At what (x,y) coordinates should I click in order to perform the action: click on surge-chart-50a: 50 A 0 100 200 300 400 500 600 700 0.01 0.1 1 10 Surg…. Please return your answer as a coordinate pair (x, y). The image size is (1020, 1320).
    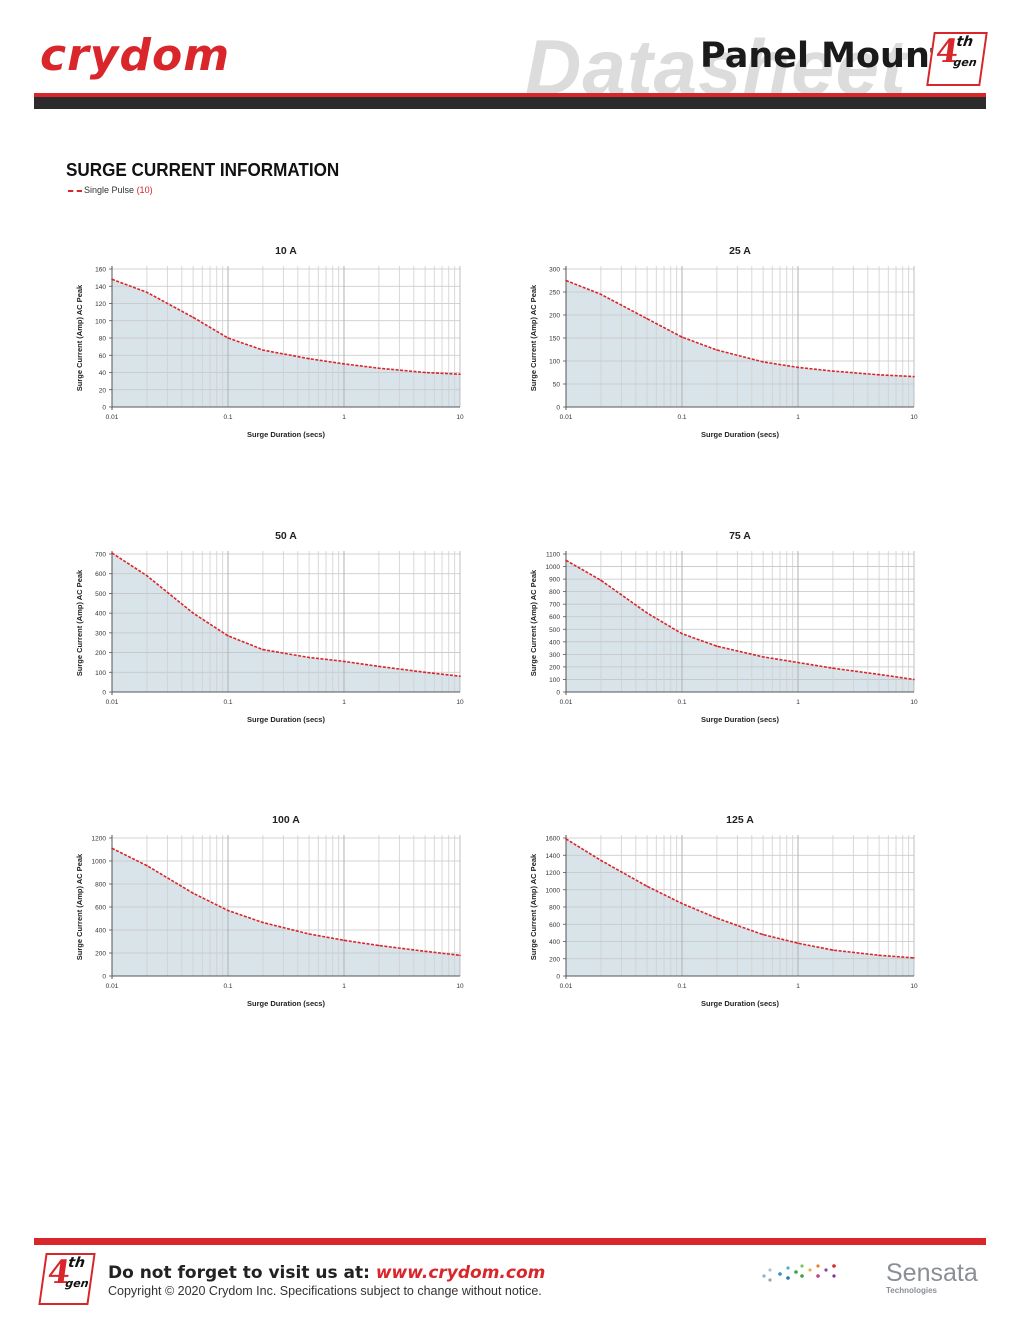
    Looking at the image, I should click on (269, 627).